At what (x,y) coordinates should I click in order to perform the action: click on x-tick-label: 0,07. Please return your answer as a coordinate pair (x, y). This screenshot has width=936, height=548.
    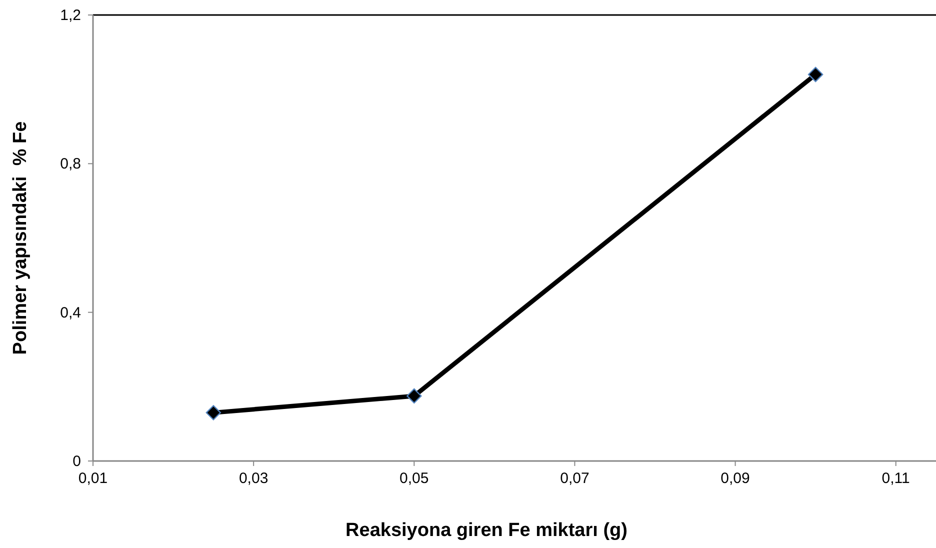
    Looking at the image, I should click on (575, 478).